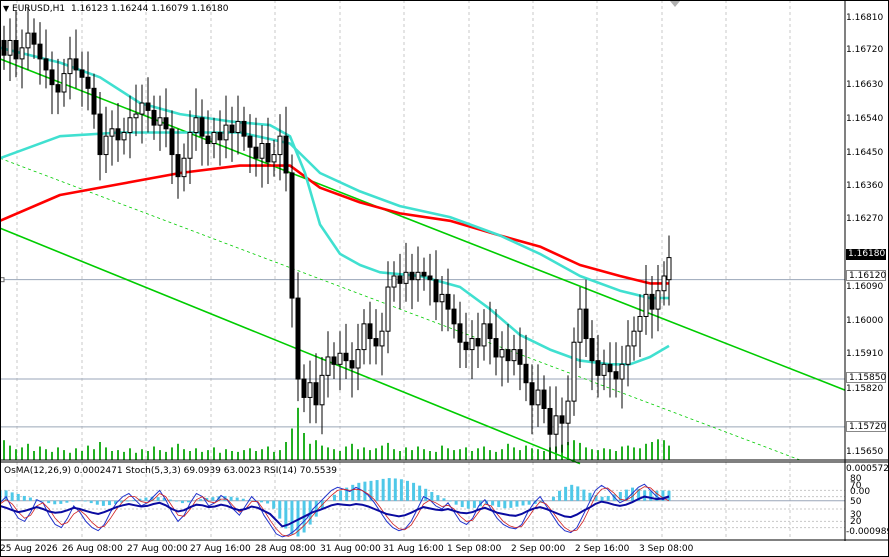 The width and height of the screenshot is (889, 557). What do you see at coordinates (856, 486) in the screenshot?
I see `stoch-level-70: 70` at bounding box center [856, 486].